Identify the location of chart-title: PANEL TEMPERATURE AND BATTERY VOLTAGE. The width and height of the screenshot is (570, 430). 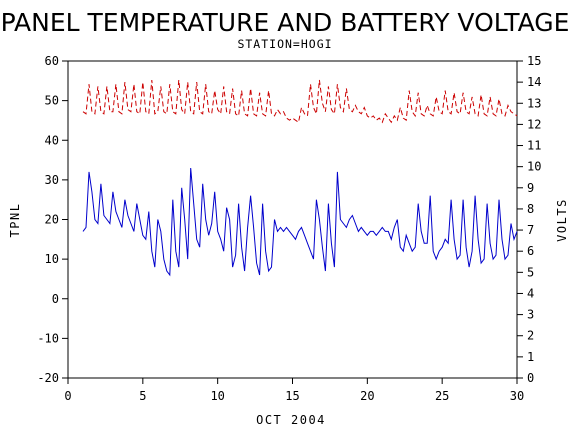
(285, 22).